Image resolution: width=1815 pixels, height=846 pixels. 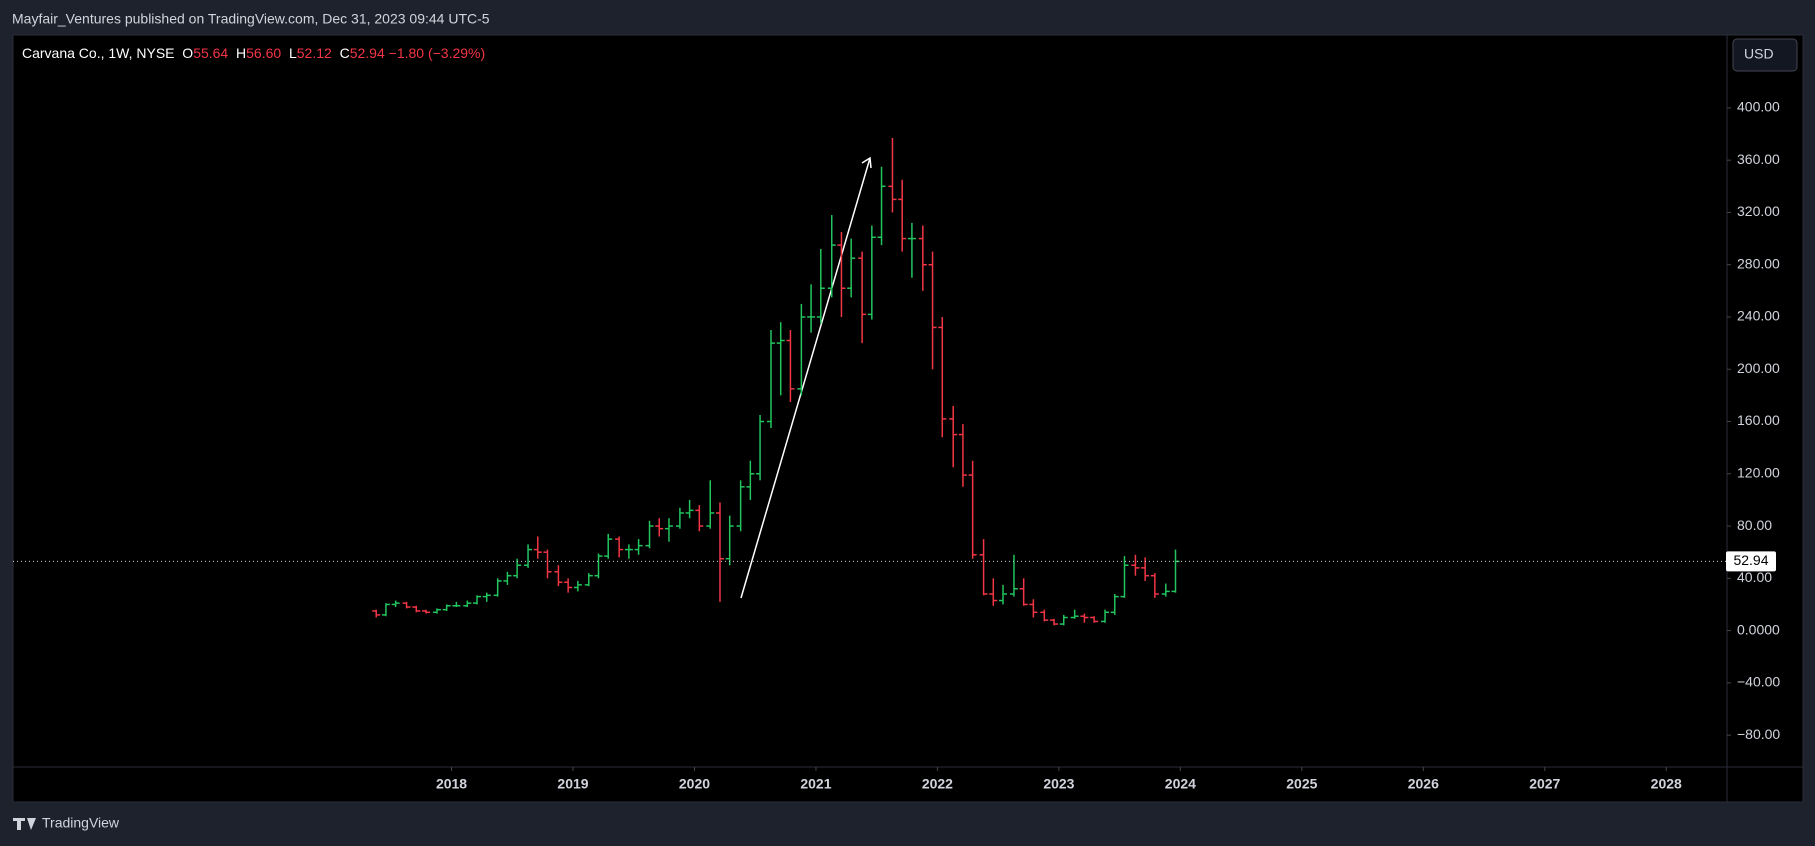 I want to click on x-tick-label: 2020, so click(x=694, y=784).